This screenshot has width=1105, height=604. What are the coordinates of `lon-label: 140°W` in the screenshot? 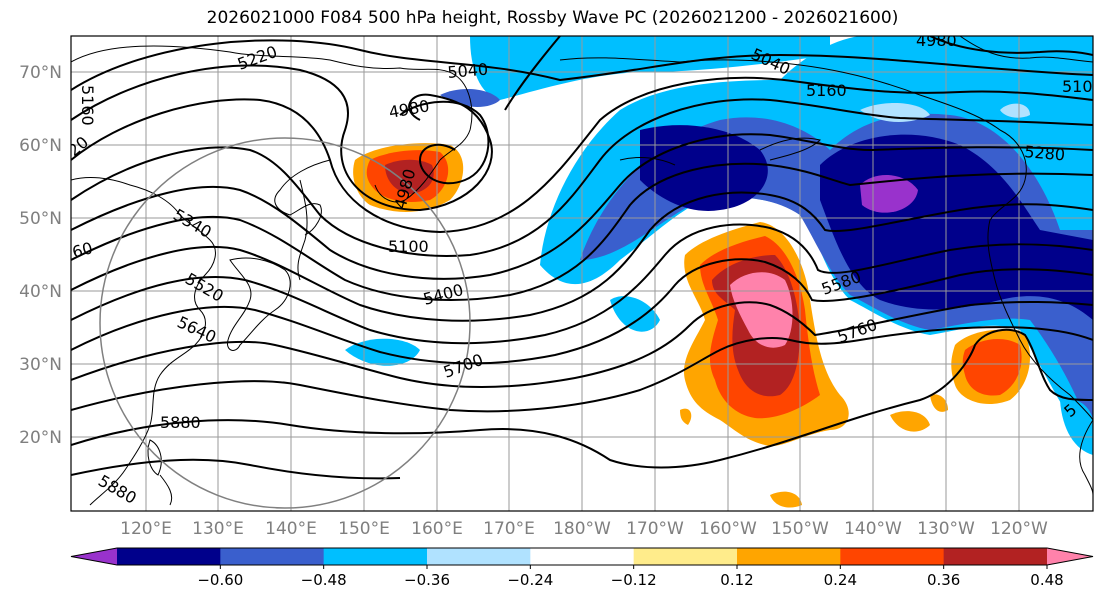 It's located at (873, 529).